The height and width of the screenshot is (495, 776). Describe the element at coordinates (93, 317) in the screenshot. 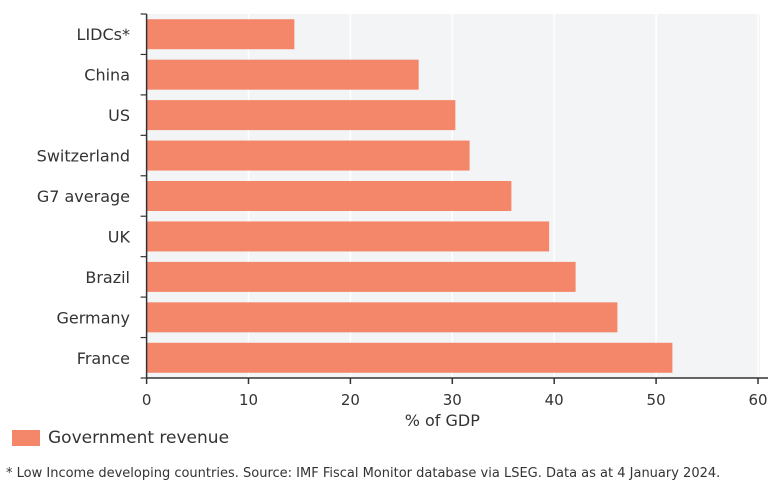

I see `y-tick-label: Germany` at that location.